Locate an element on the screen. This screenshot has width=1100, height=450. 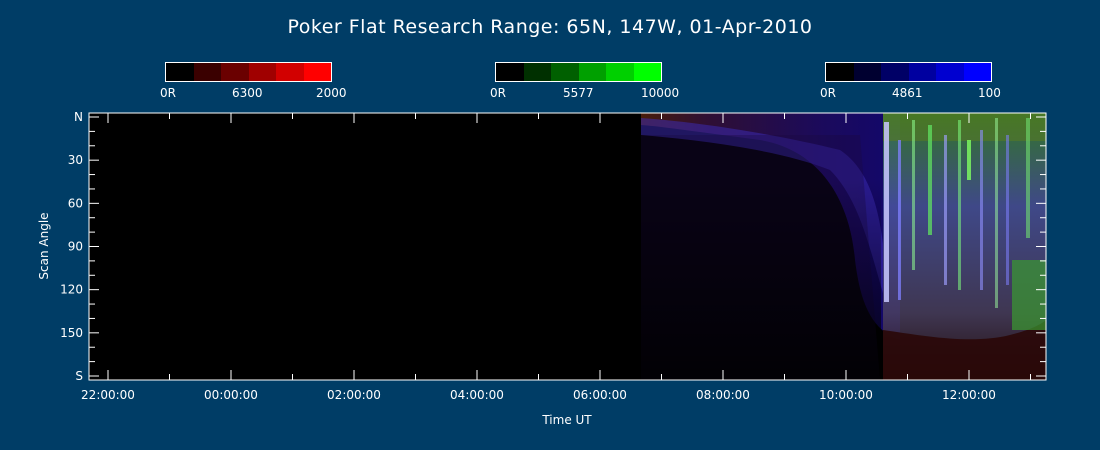
colorbar-4861-min-label: 0R is located at coordinates (828, 93).